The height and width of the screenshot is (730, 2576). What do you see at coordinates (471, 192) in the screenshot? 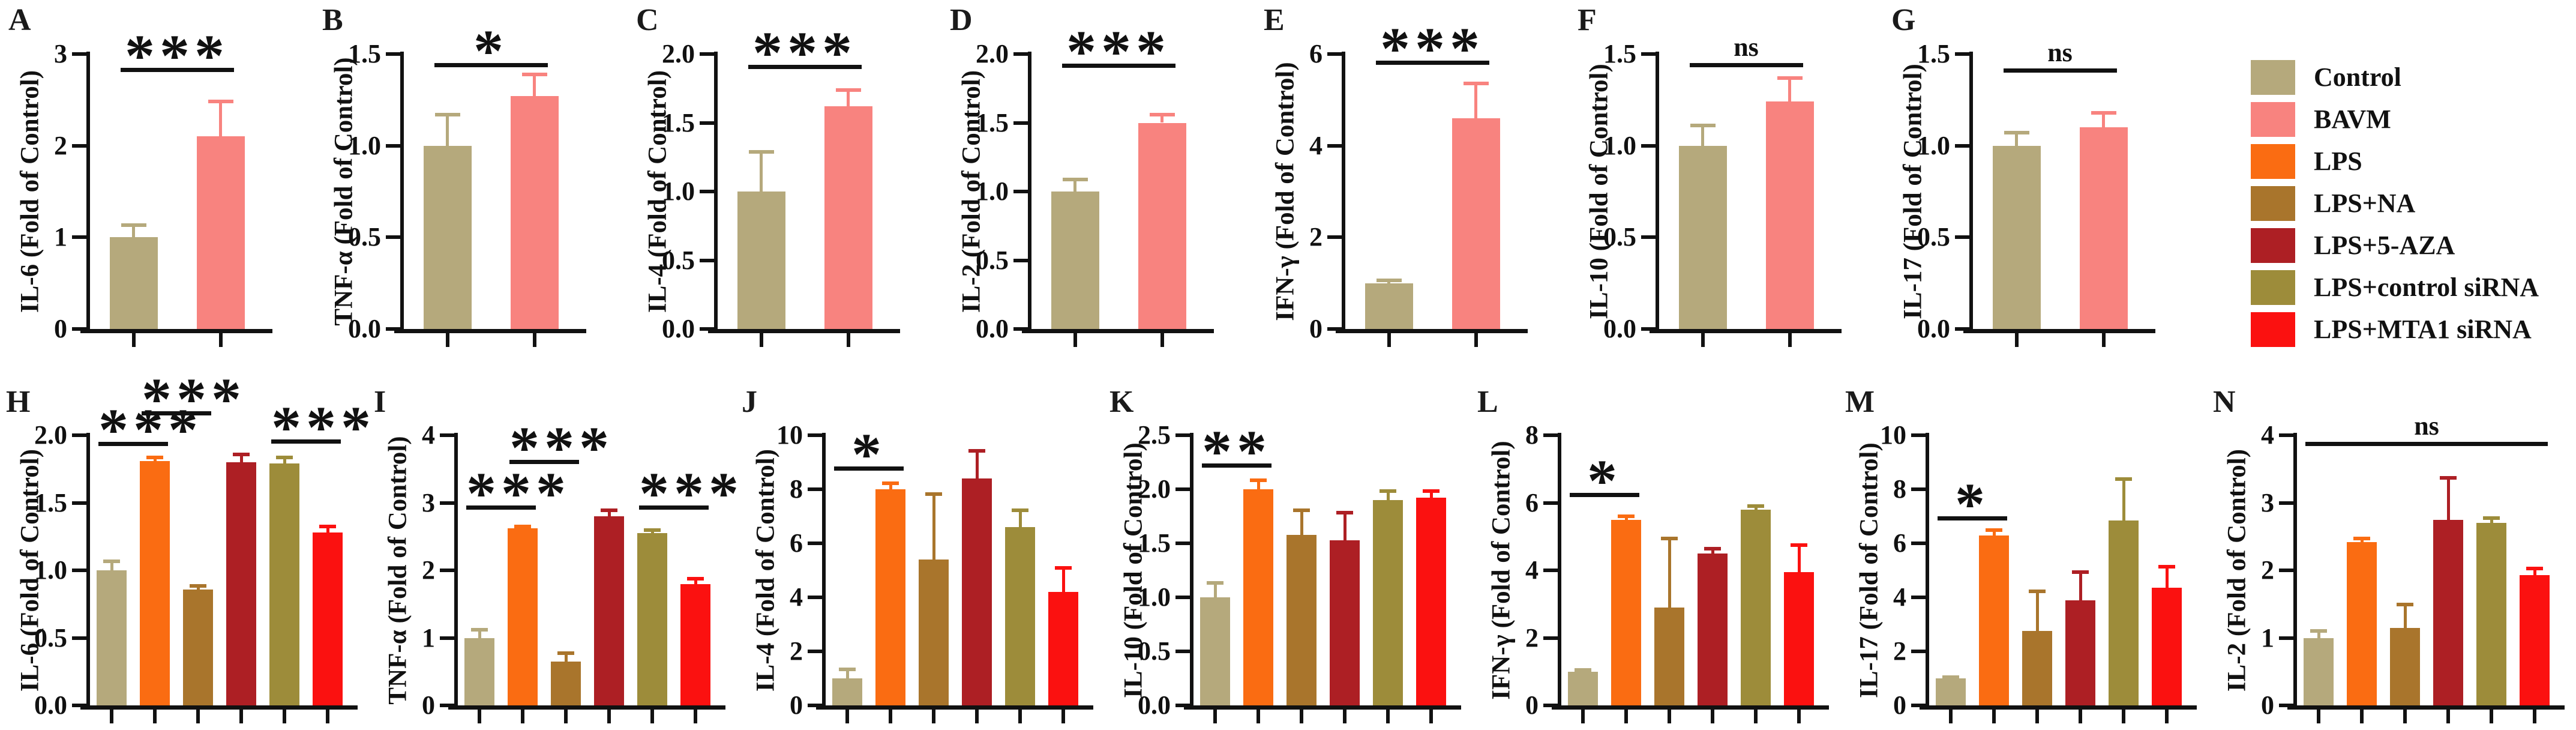
I see `panel-B: B TNF-α (Fold of Control) 0.0 0.5 1.0 1.5 *` at bounding box center [471, 192].